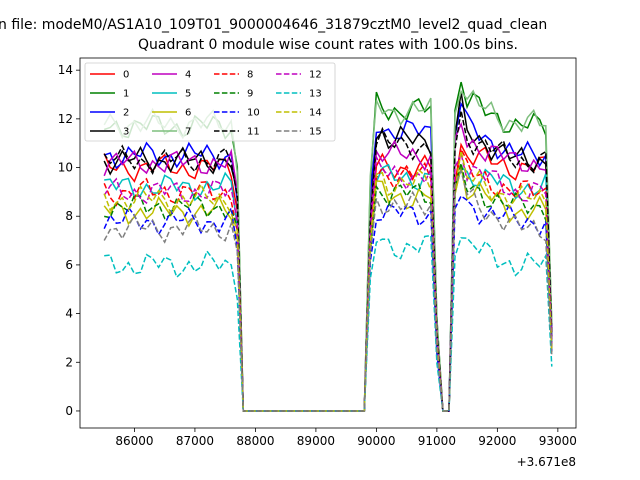 The image size is (640, 480). I want to click on x-tick-label: 87000, so click(195, 441).